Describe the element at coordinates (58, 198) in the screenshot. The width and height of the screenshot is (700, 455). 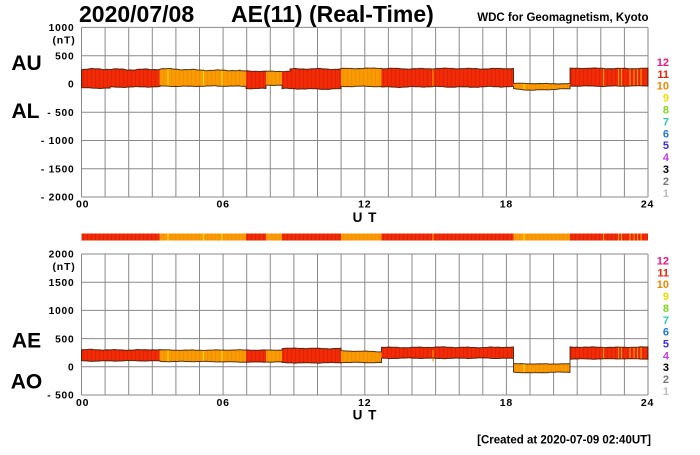
I see `svg-text: - 2000` at that location.